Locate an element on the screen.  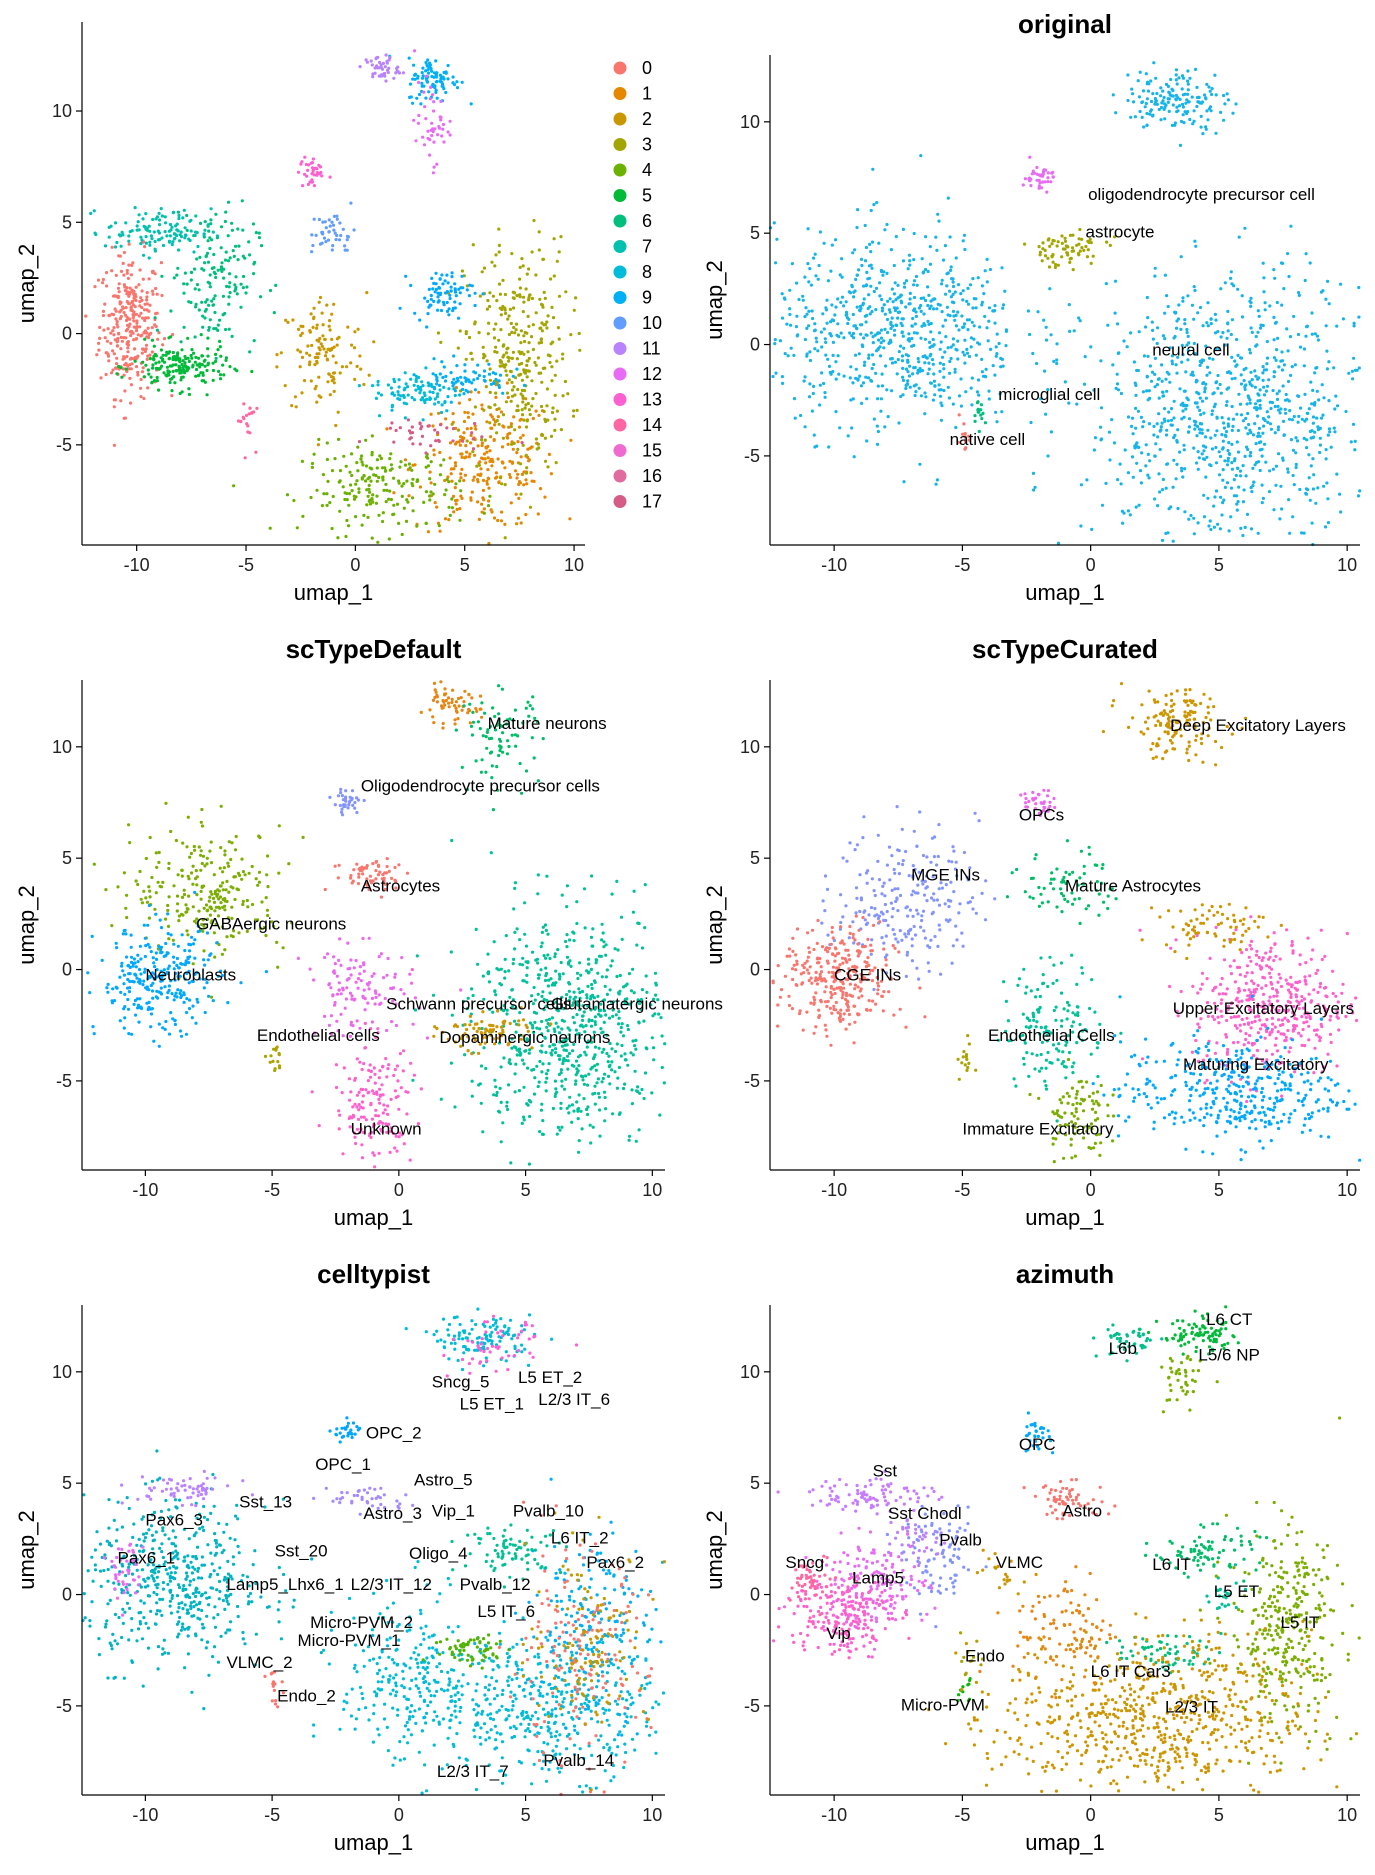
legend-swatch is located at coordinates (620, 119).